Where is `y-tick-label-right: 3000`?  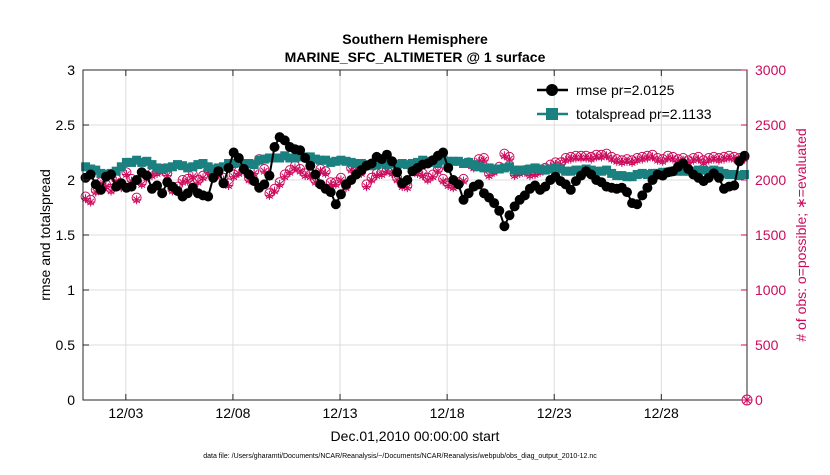 y-tick-label-right: 3000 is located at coordinates (770, 70).